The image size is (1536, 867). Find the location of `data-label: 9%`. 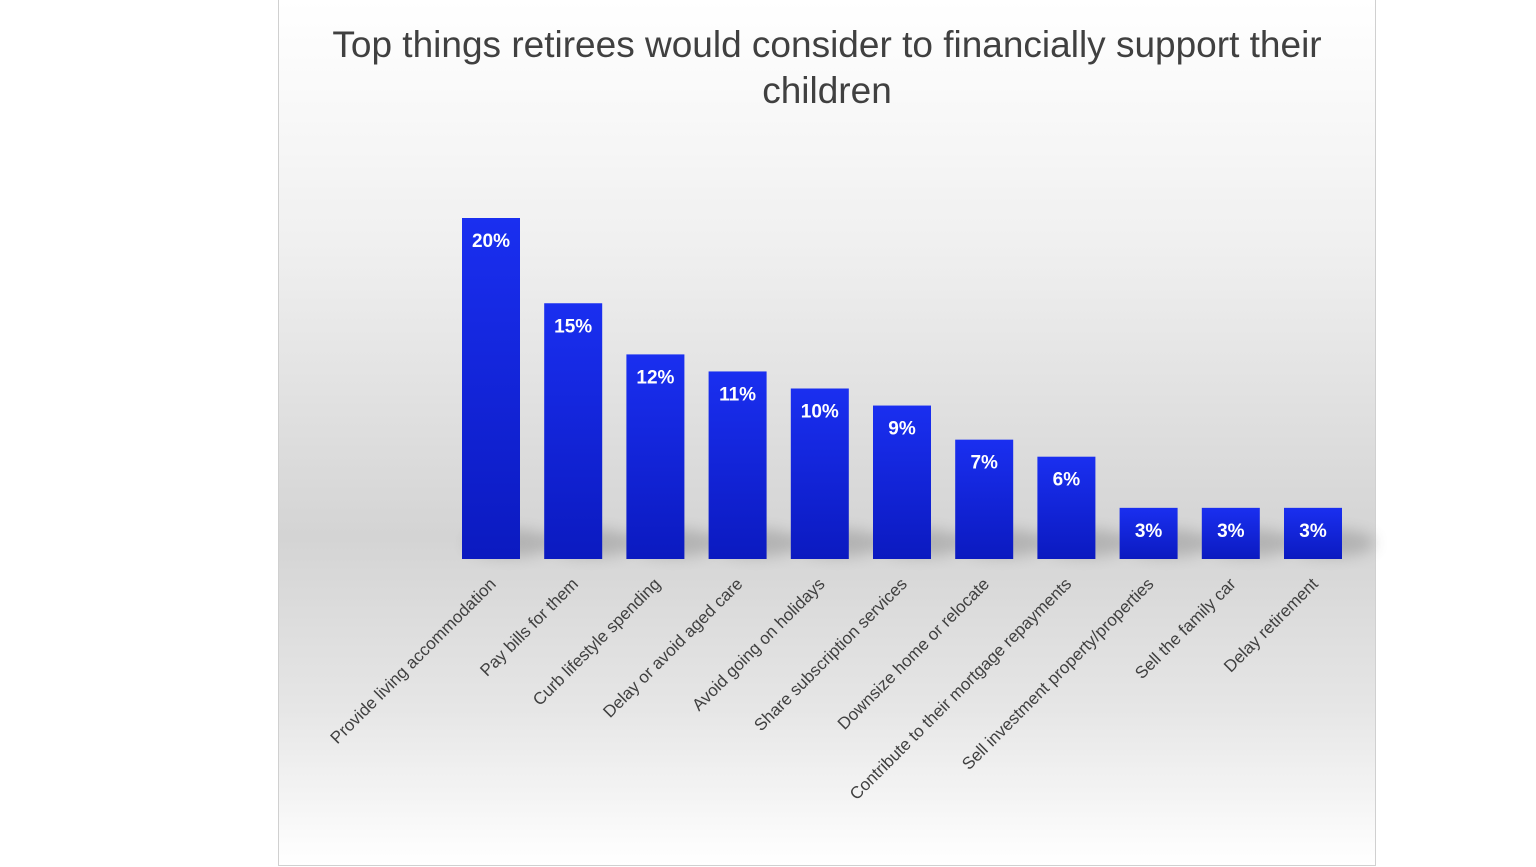

data-label: 9% is located at coordinates (902, 429).